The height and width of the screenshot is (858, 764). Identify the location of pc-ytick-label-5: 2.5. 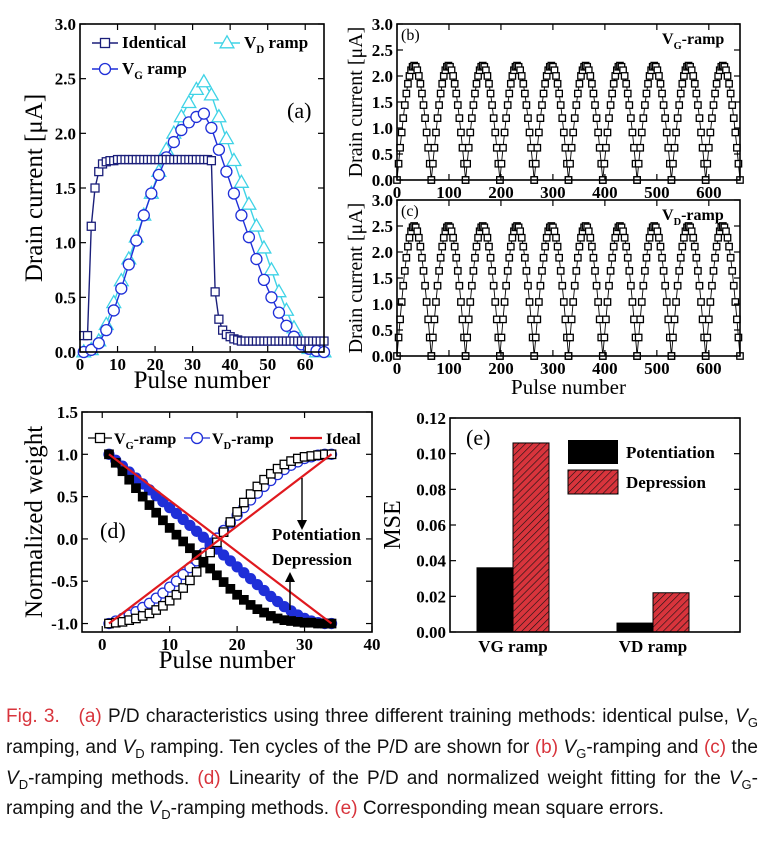
(382, 226).